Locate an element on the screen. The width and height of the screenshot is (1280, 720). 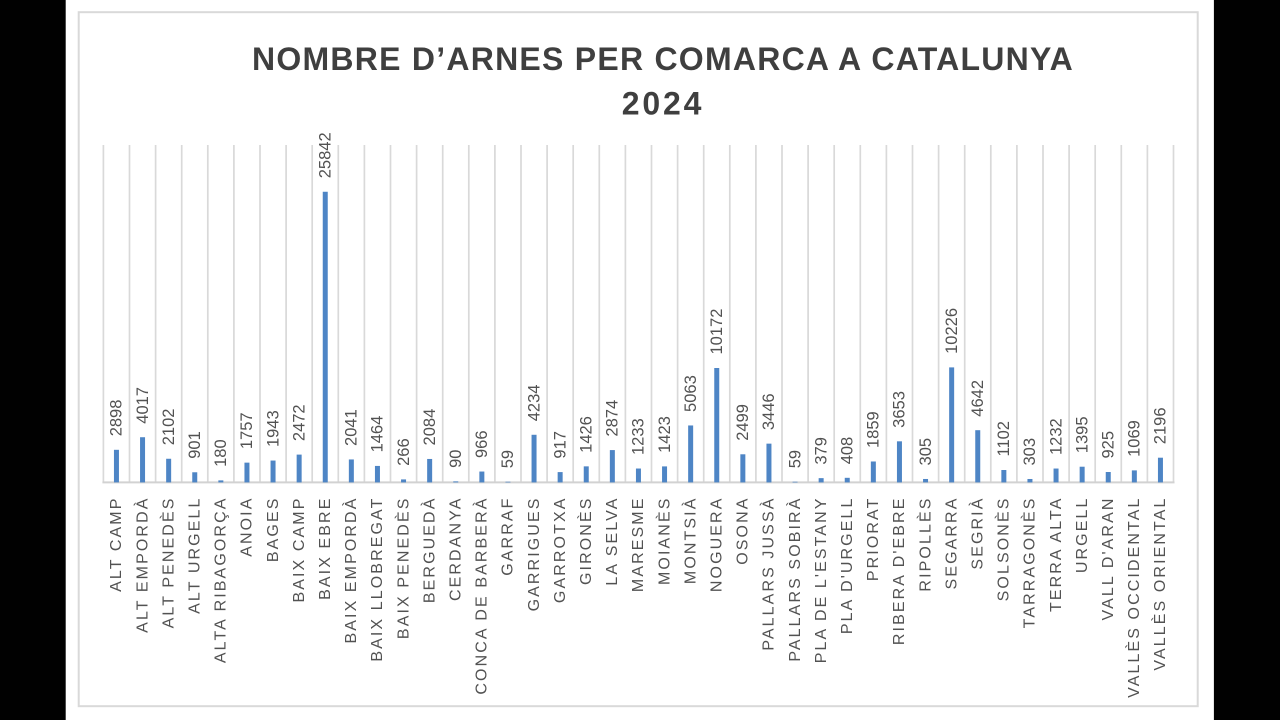
svg-text: SOLSONÈS is located at coordinates (1003, 549).